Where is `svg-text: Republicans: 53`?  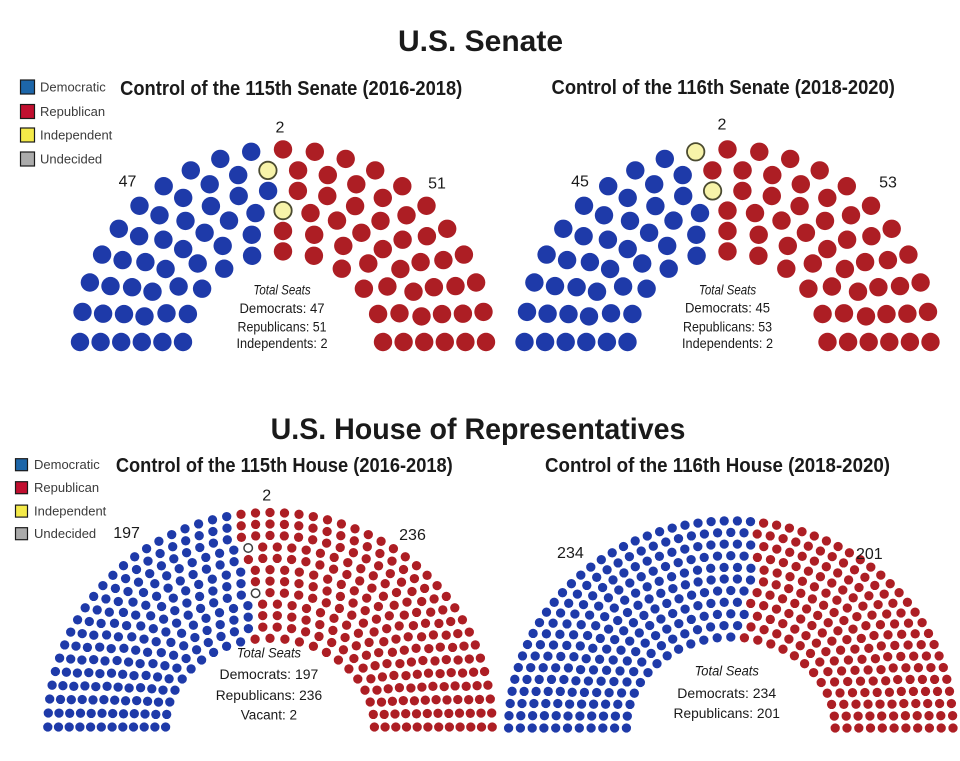
svg-text: Republicans: 53 is located at coordinates (727, 327).